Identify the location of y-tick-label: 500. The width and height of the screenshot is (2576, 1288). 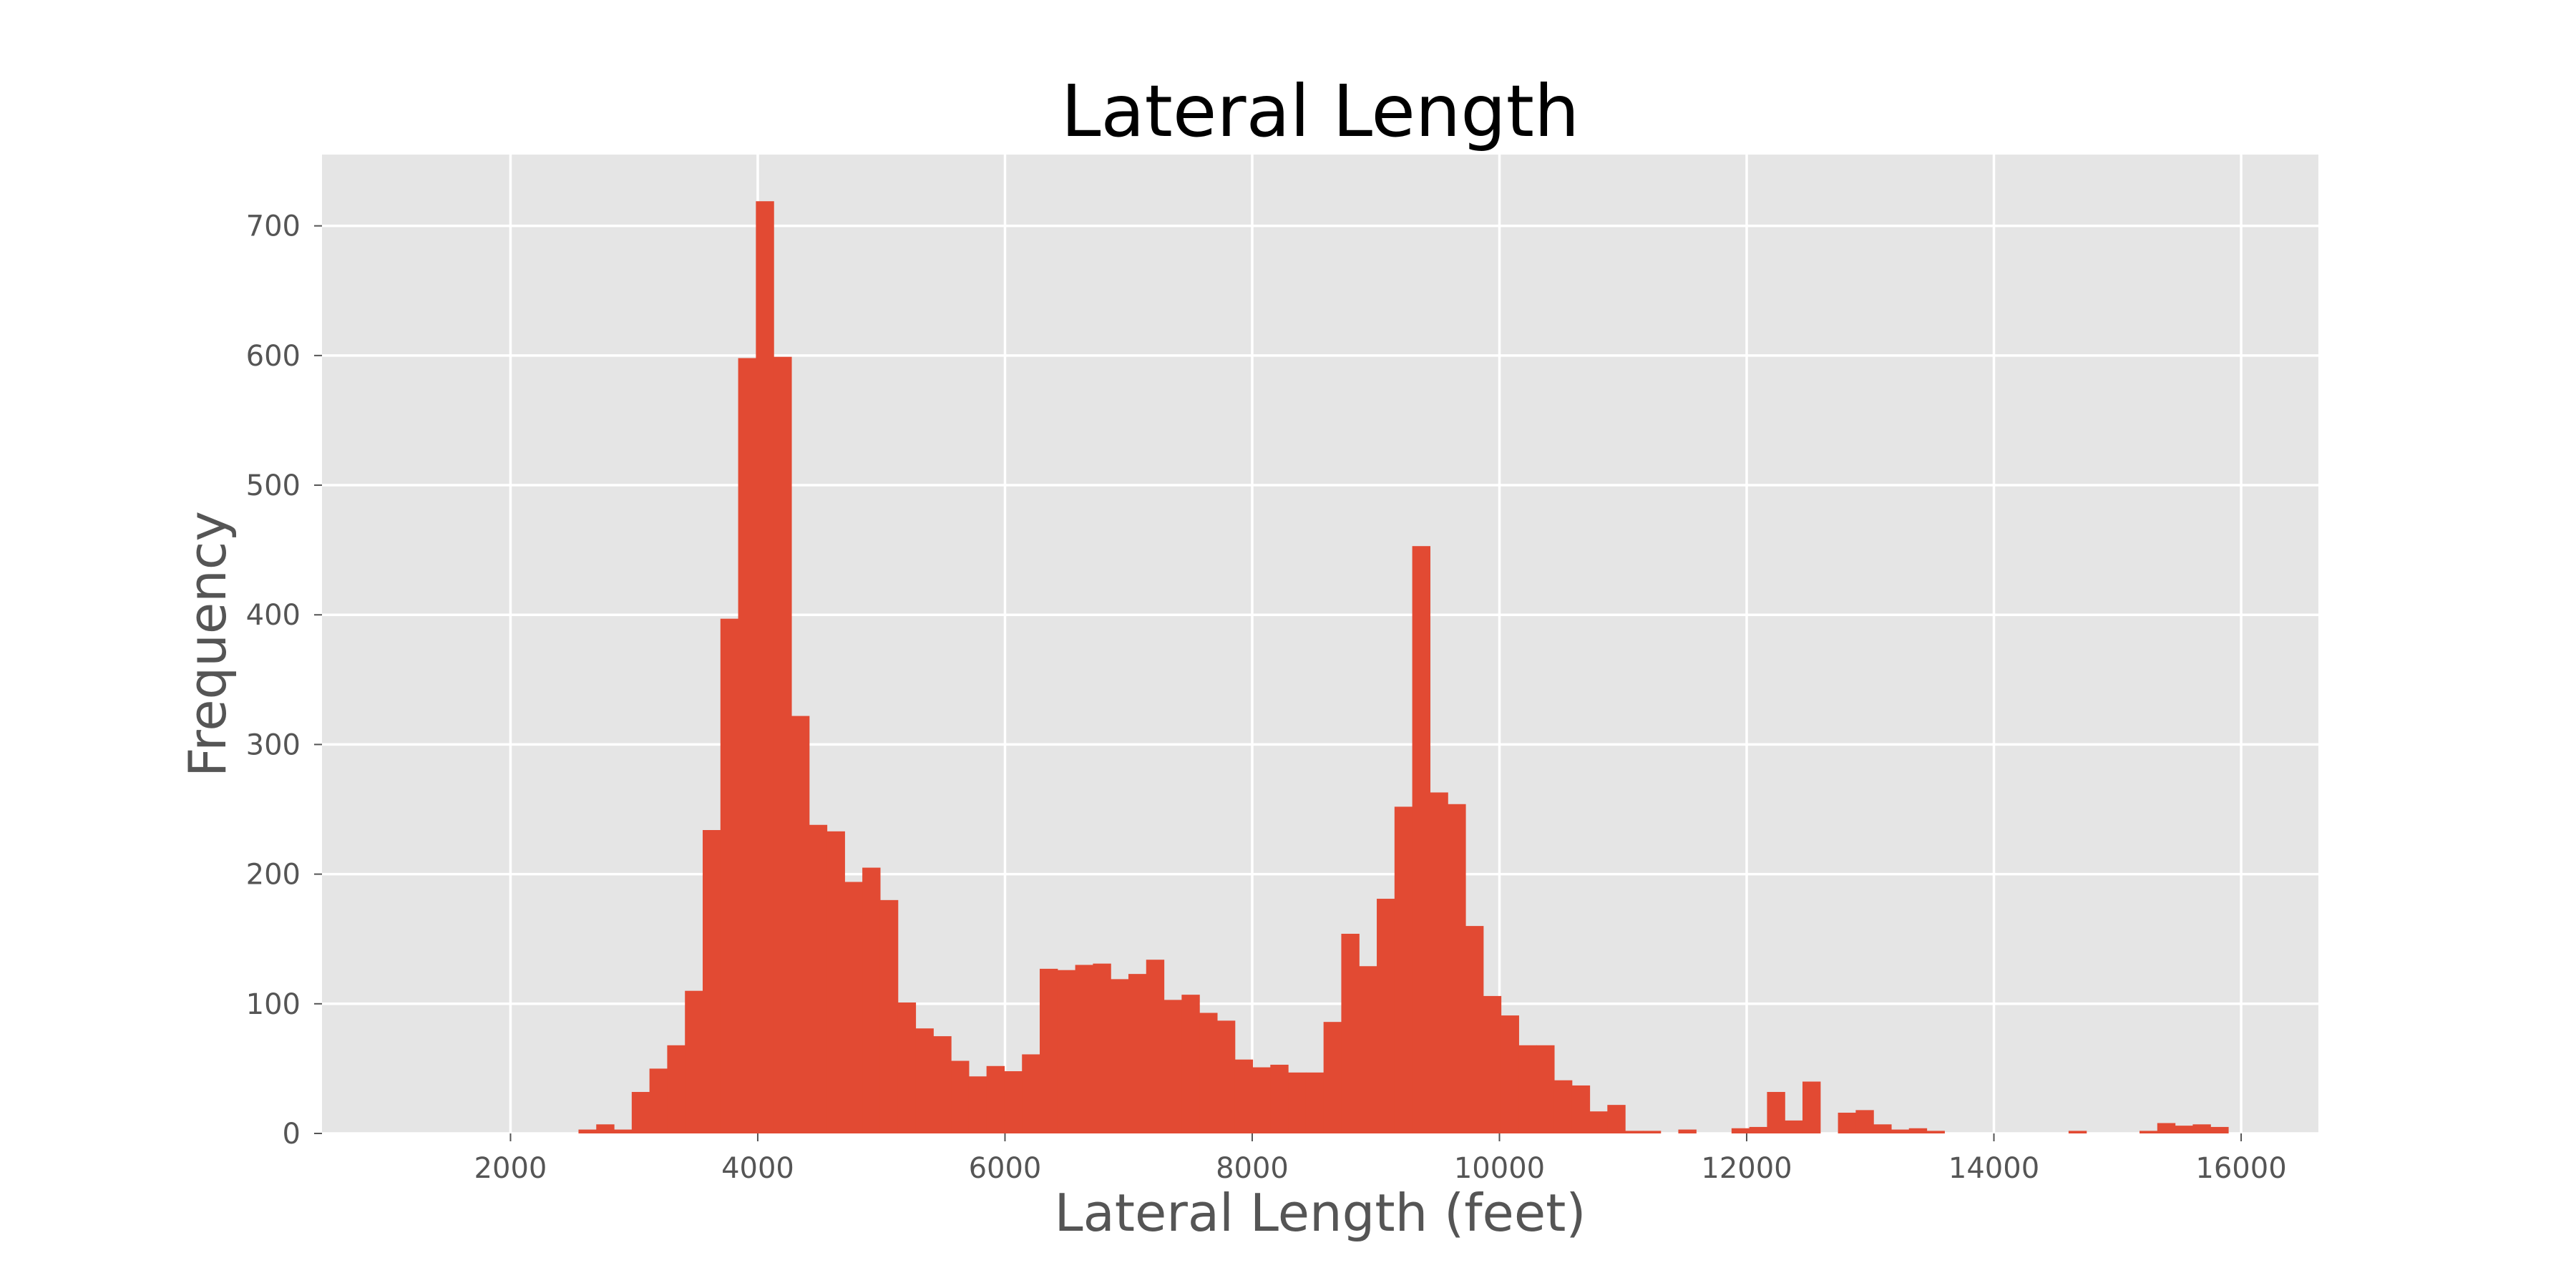
(273, 485).